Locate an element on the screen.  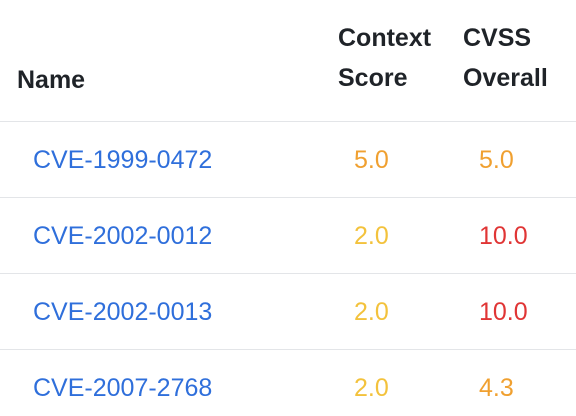
column-header-name-label: Name is located at coordinates (51, 80).